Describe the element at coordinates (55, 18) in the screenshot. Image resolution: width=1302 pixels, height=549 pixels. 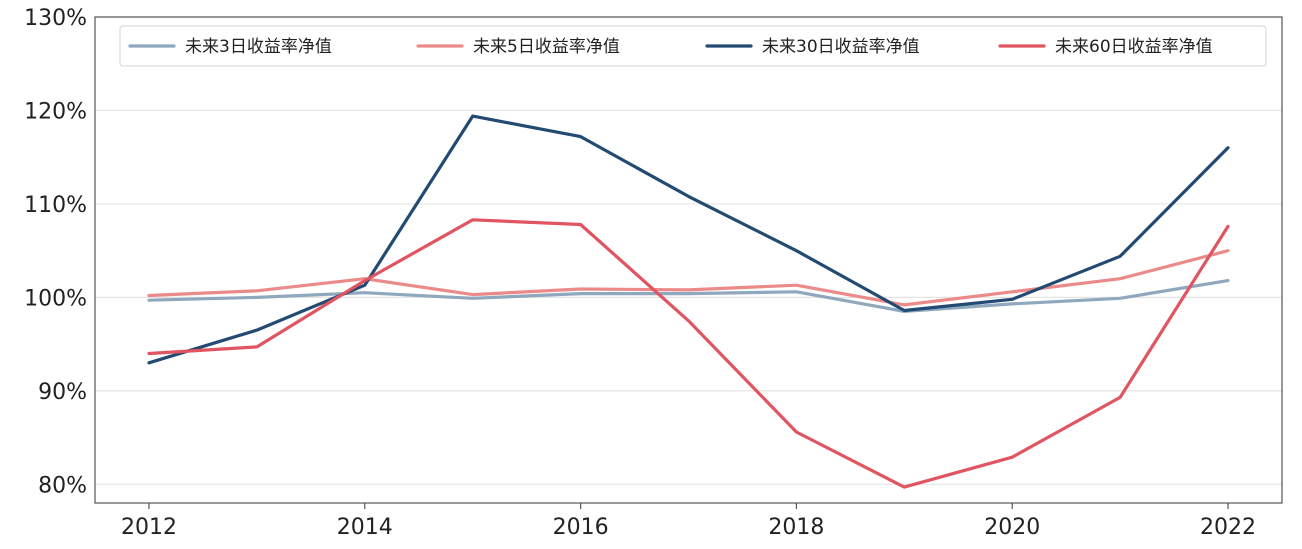
I see `y-tick-label: 130%` at that location.